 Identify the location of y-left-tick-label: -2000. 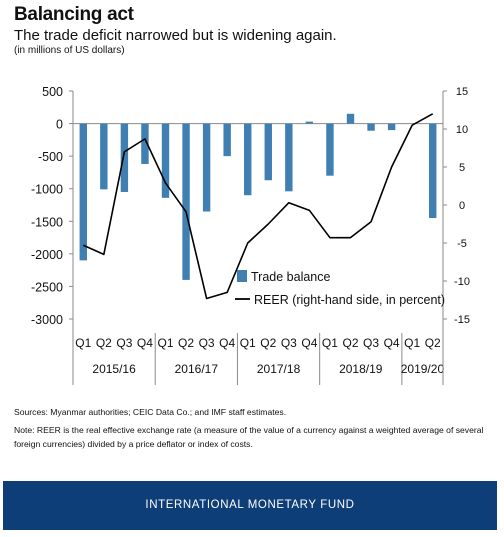
(47, 255).